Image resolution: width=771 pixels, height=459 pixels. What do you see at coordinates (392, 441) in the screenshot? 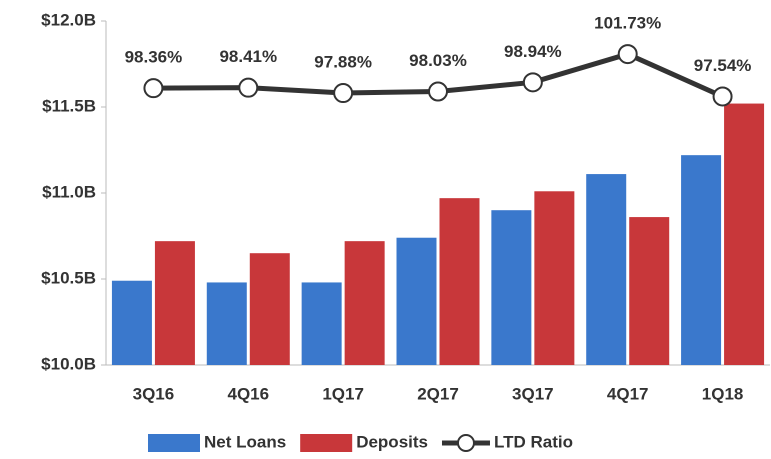
I see `legend-label: Deposits` at bounding box center [392, 441].